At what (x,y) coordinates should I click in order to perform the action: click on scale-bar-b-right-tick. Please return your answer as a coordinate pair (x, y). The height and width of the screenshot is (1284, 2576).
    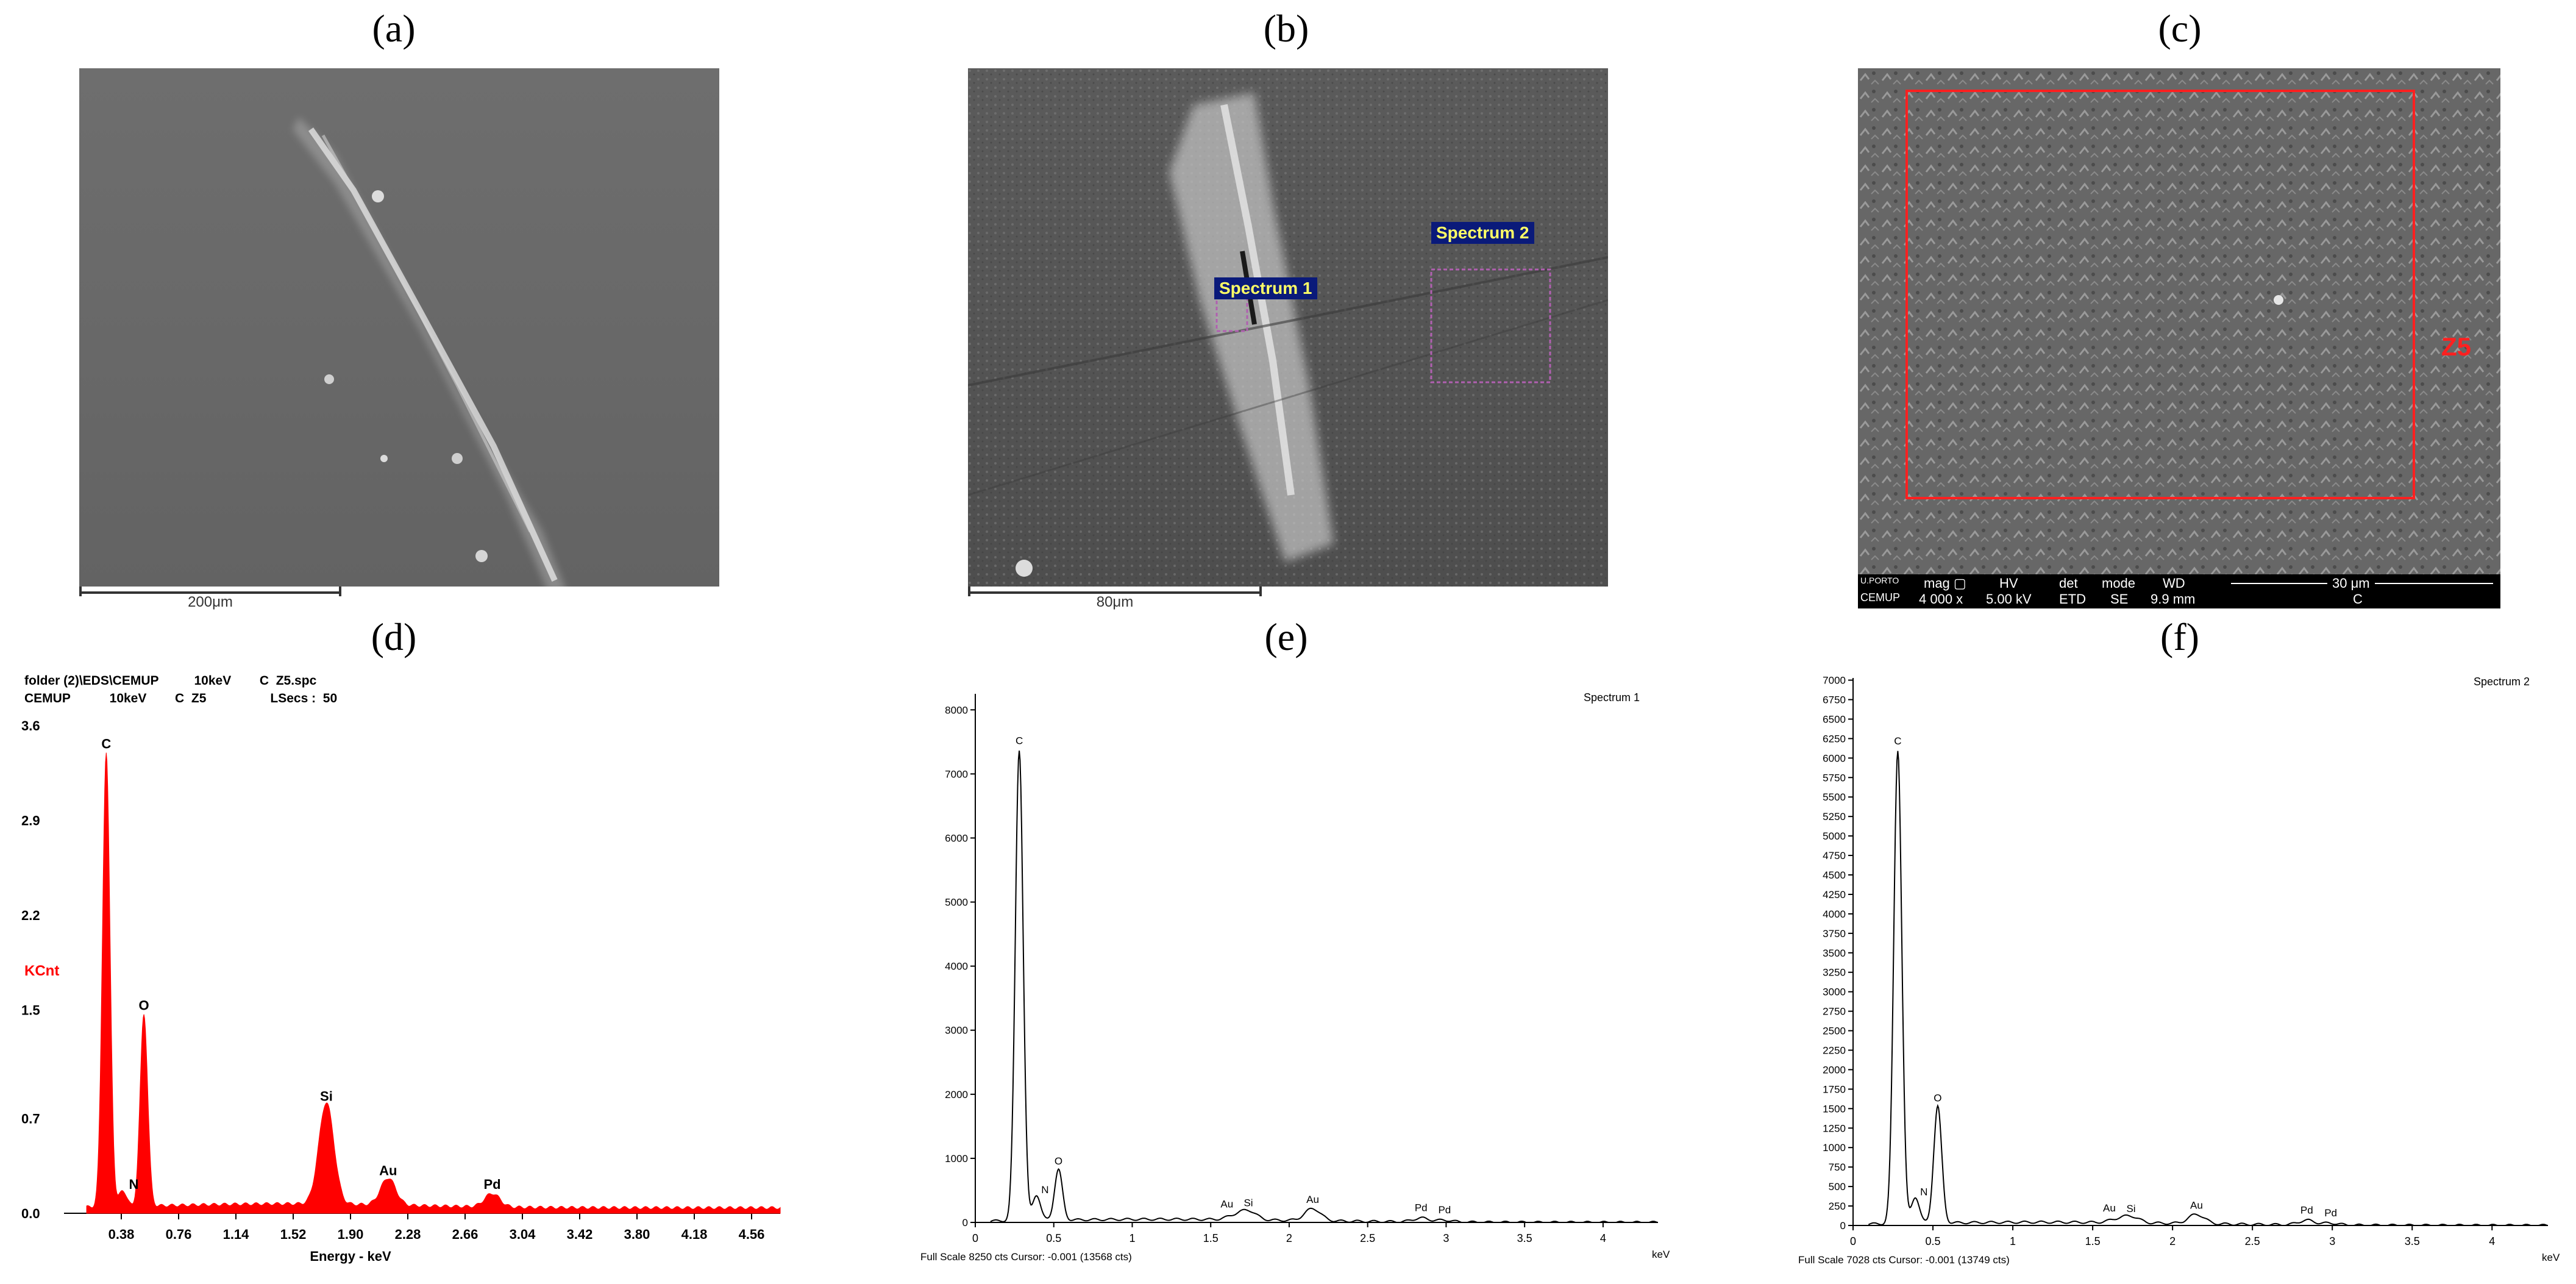
    Looking at the image, I should click on (1260, 591).